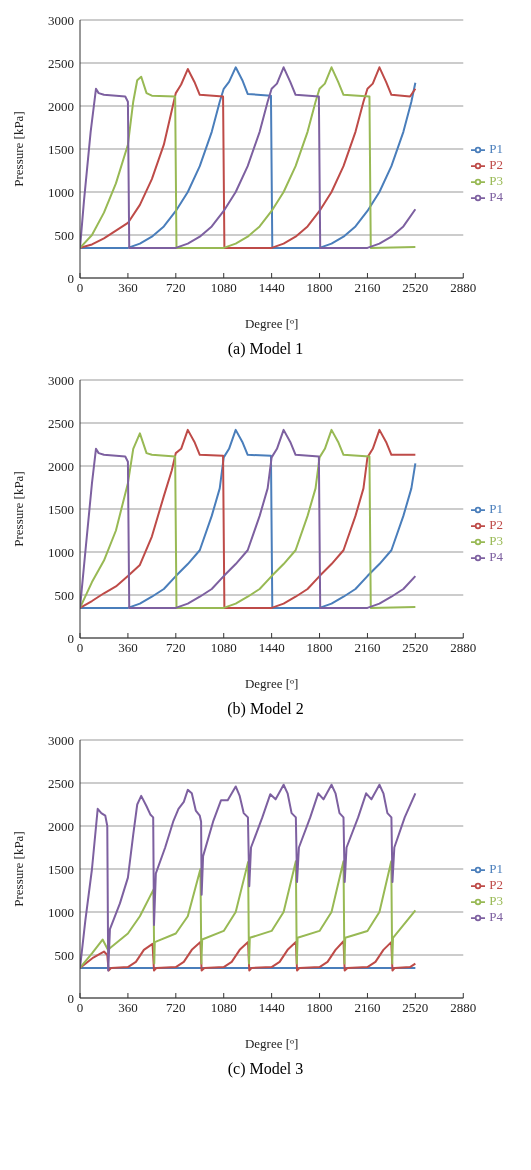 Image resolution: width=531 pixels, height=1170 pixels. What do you see at coordinates (265, 349) in the screenshot?
I see `text: (a) Model 1` at bounding box center [265, 349].